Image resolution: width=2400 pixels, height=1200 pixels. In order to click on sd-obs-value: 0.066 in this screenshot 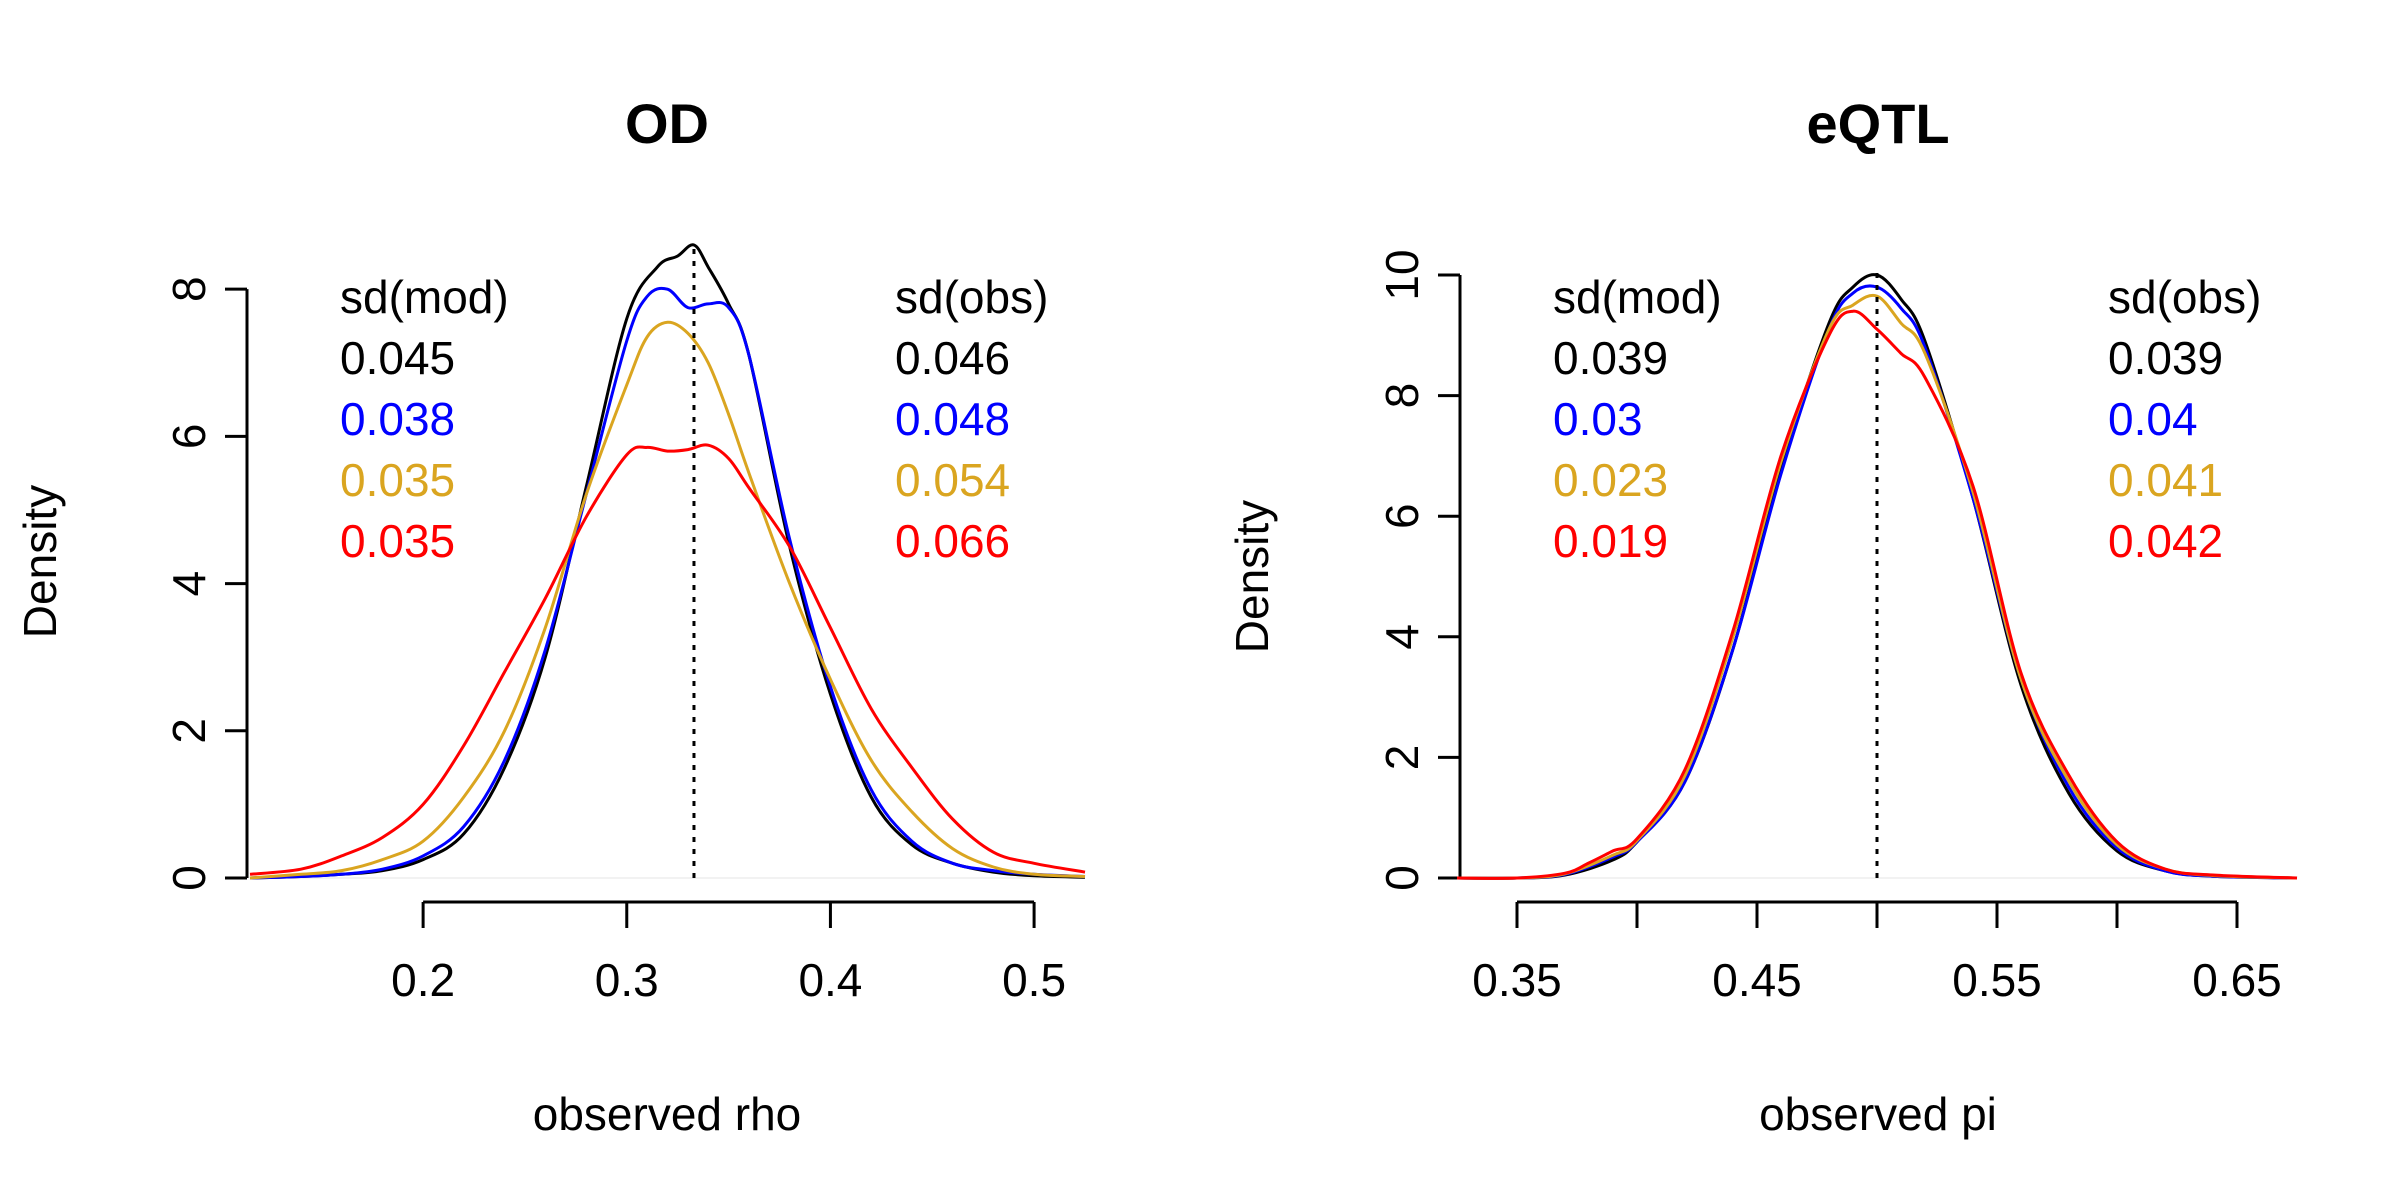, I will do `click(952, 541)`.